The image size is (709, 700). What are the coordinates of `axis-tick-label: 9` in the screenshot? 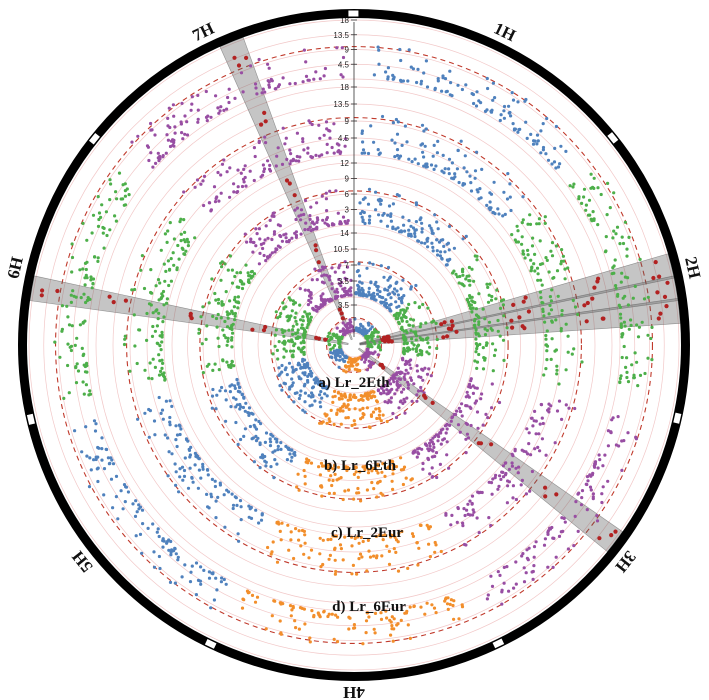 It's located at (347, 179).